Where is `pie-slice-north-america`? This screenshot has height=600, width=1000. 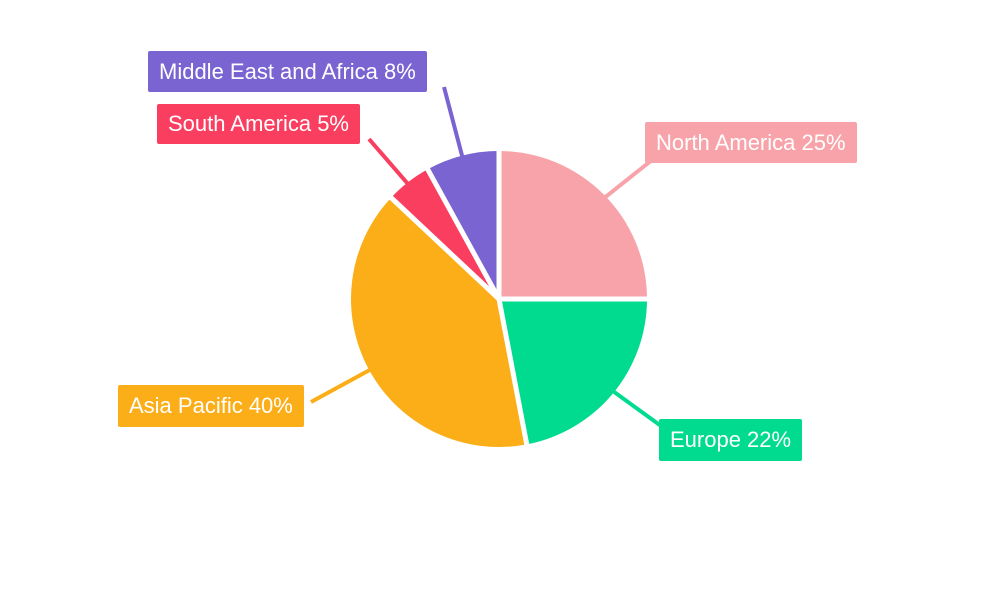 pie-slice-north-america is located at coordinates (573, 225).